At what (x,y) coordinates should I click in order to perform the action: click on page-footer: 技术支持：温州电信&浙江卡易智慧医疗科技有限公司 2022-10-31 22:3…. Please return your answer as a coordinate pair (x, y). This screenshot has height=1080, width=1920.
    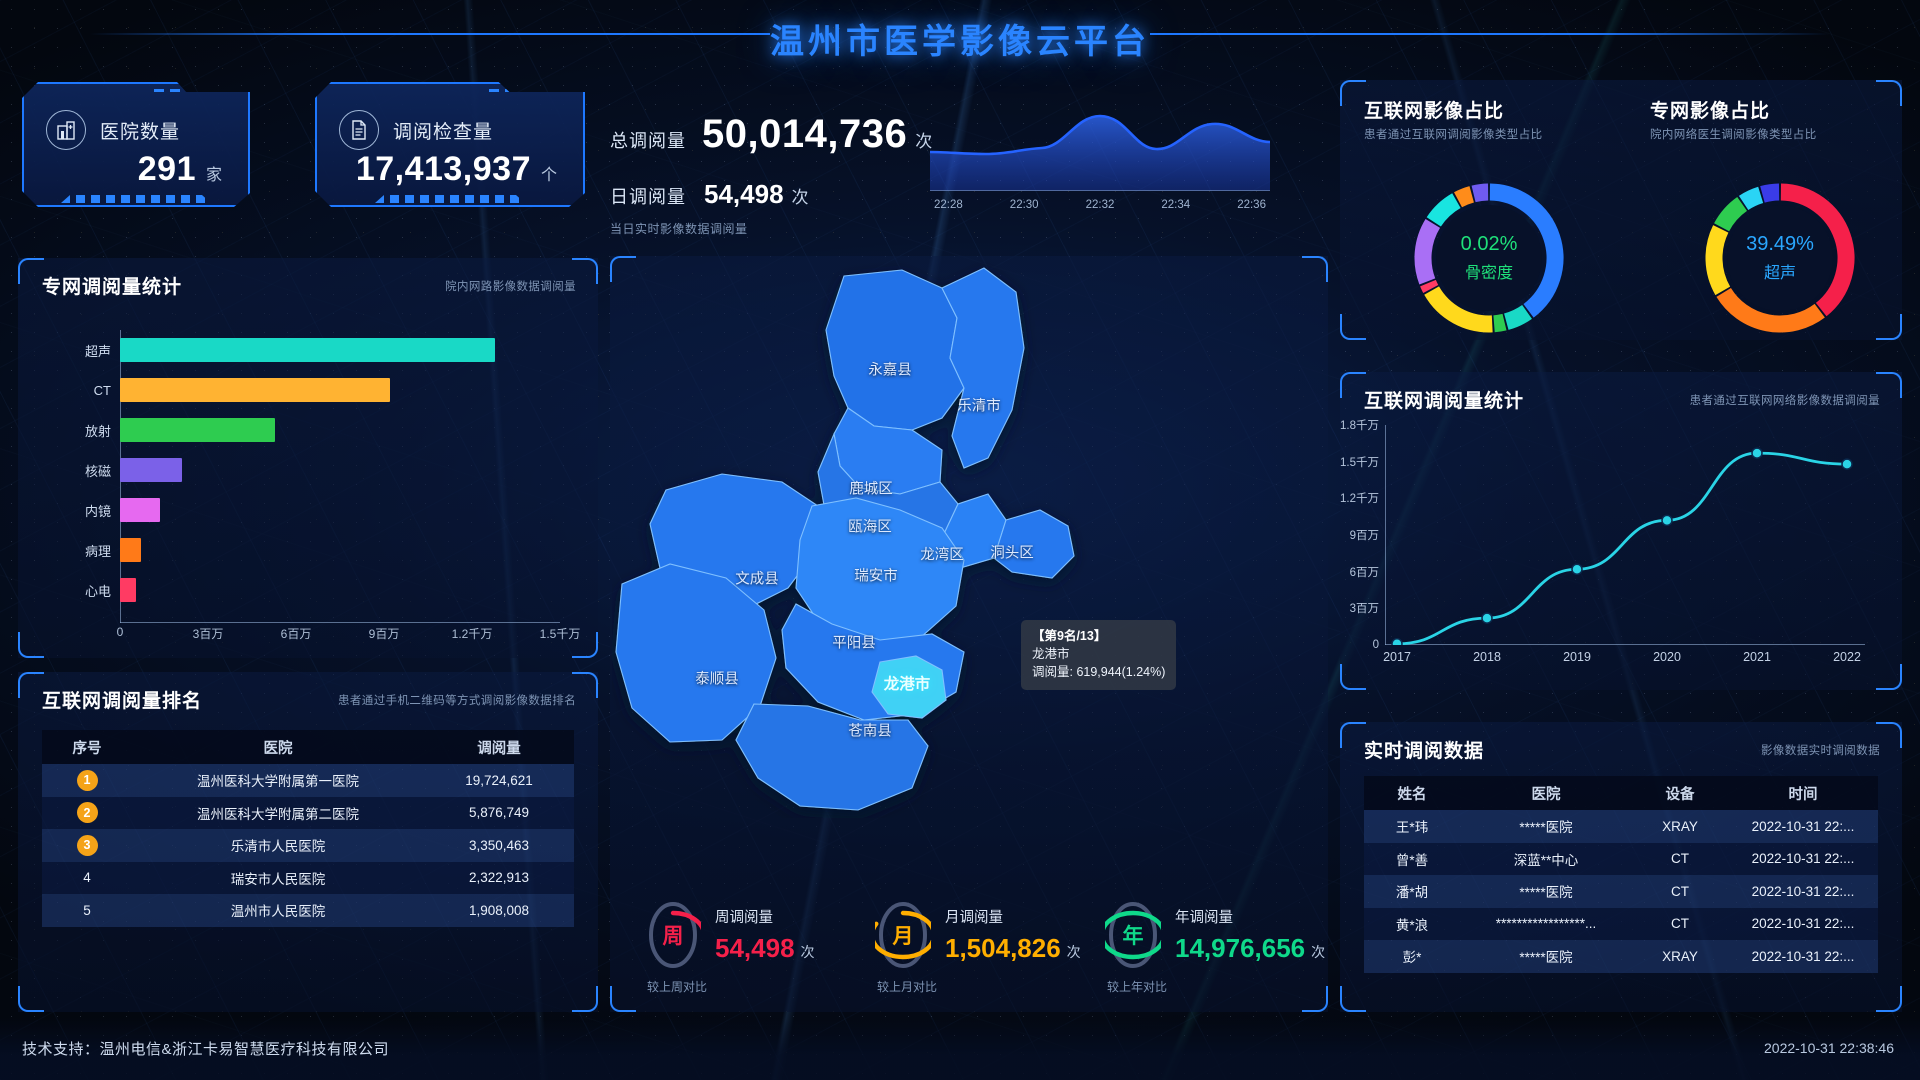
    Looking at the image, I should click on (960, 1049).